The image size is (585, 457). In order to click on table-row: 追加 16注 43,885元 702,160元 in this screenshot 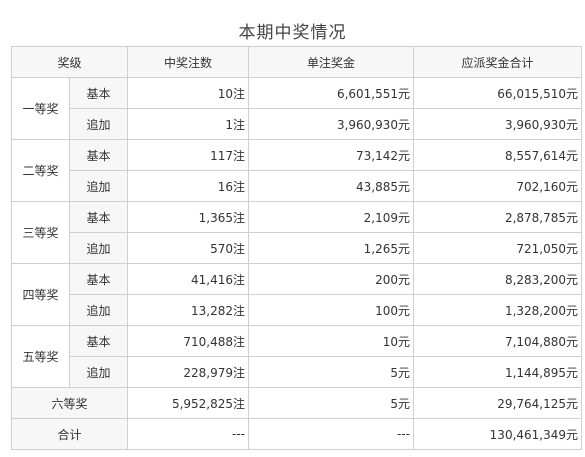, I will do `click(297, 186)`.